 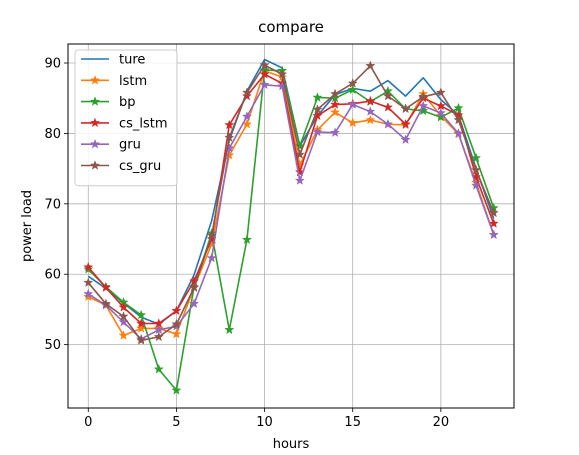 I want to click on legend-item: gru, so click(x=111, y=145).